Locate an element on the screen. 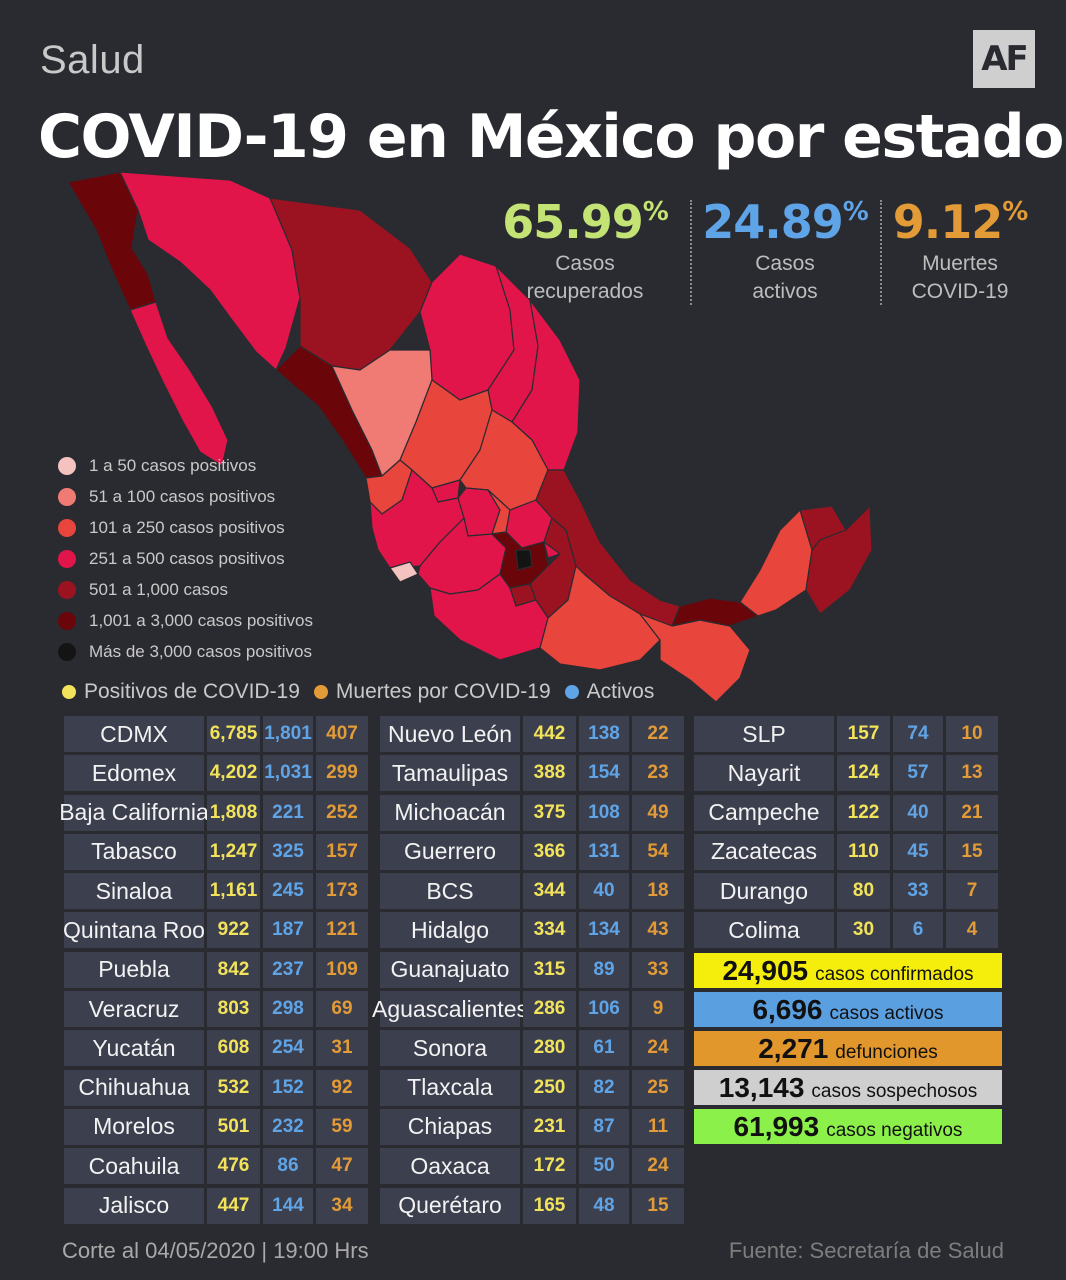 Image resolution: width=1066 pixels, height=1280 pixels. death-count: 31 is located at coordinates (342, 1048).